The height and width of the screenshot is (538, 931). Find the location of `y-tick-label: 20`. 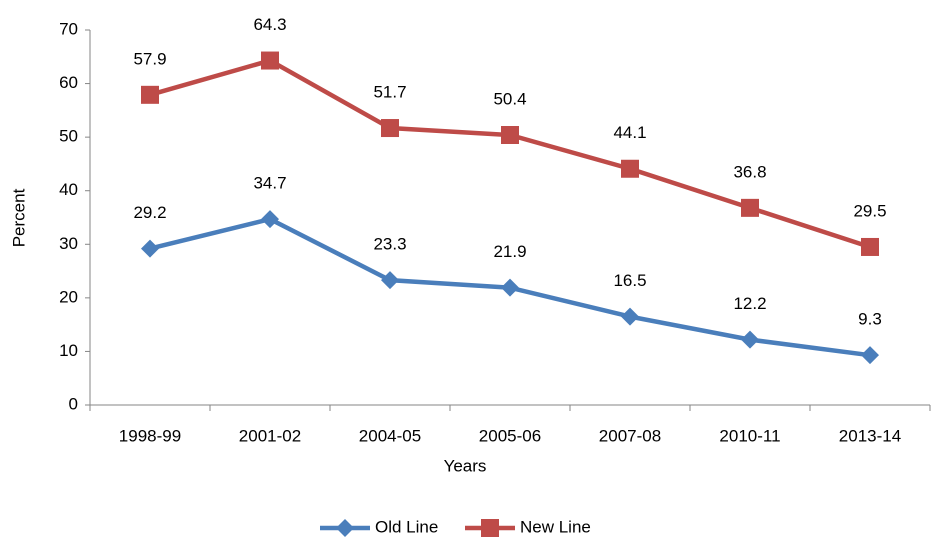

y-tick-label: 20 is located at coordinates (68, 296).